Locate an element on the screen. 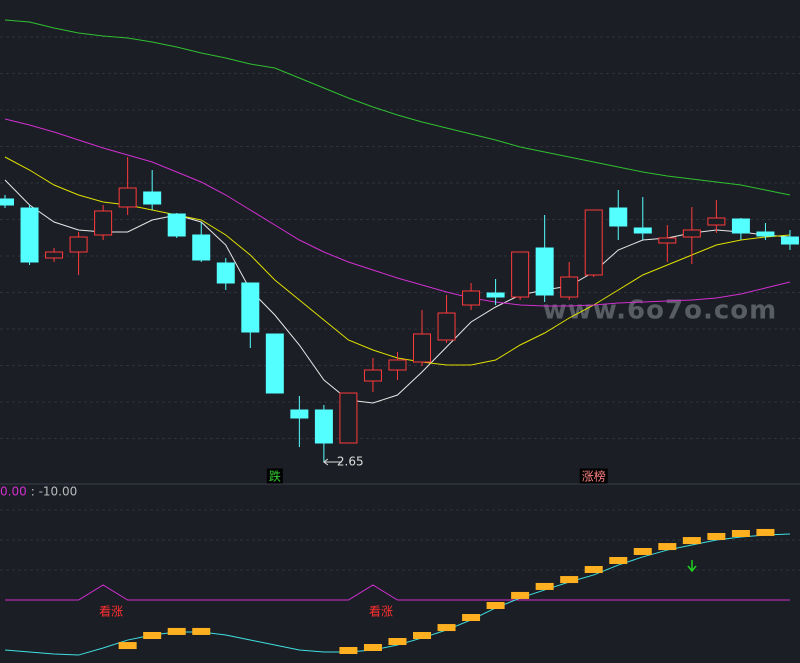 This screenshot has height=663, width=800. signal-label: 涨榜 is located at coordinates (594, 476).